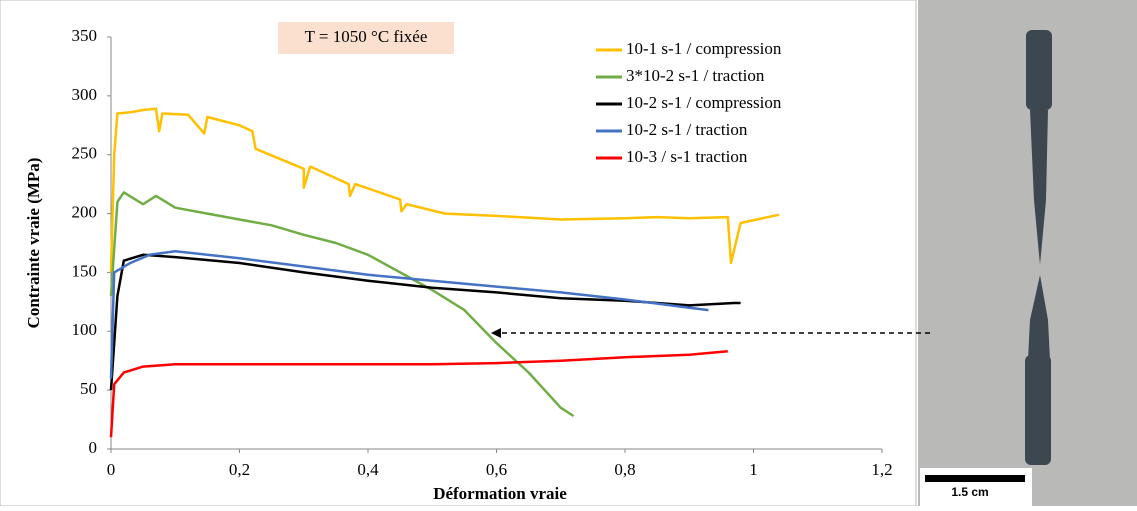  I want to click on x-tick-label: 1, so click(753, 469).